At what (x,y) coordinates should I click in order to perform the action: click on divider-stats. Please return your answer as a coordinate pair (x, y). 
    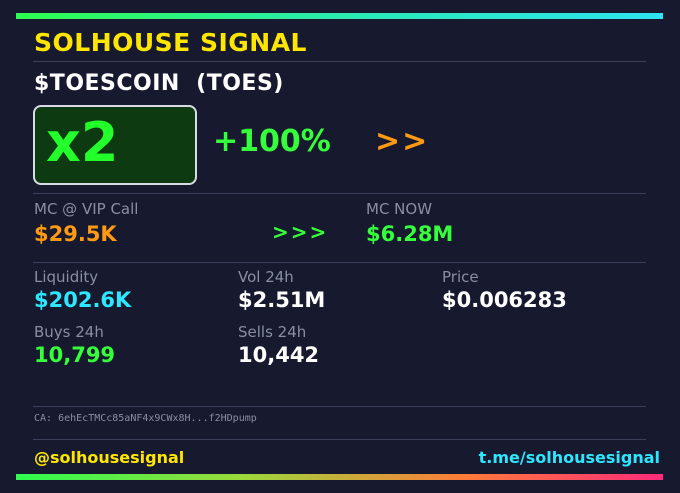
    Looking at the image, I should click on (339, 406).